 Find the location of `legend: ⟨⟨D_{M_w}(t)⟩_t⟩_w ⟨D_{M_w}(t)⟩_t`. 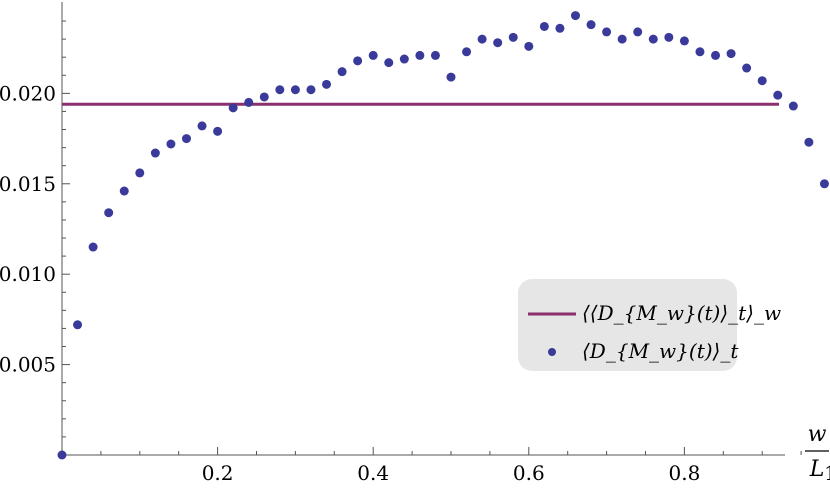

legend: ⟨⟨D_{M_w}(t)⟩_t⟩_w ⟨D_{M_w}(t)⟩_t is located at coordinates (649, 325).